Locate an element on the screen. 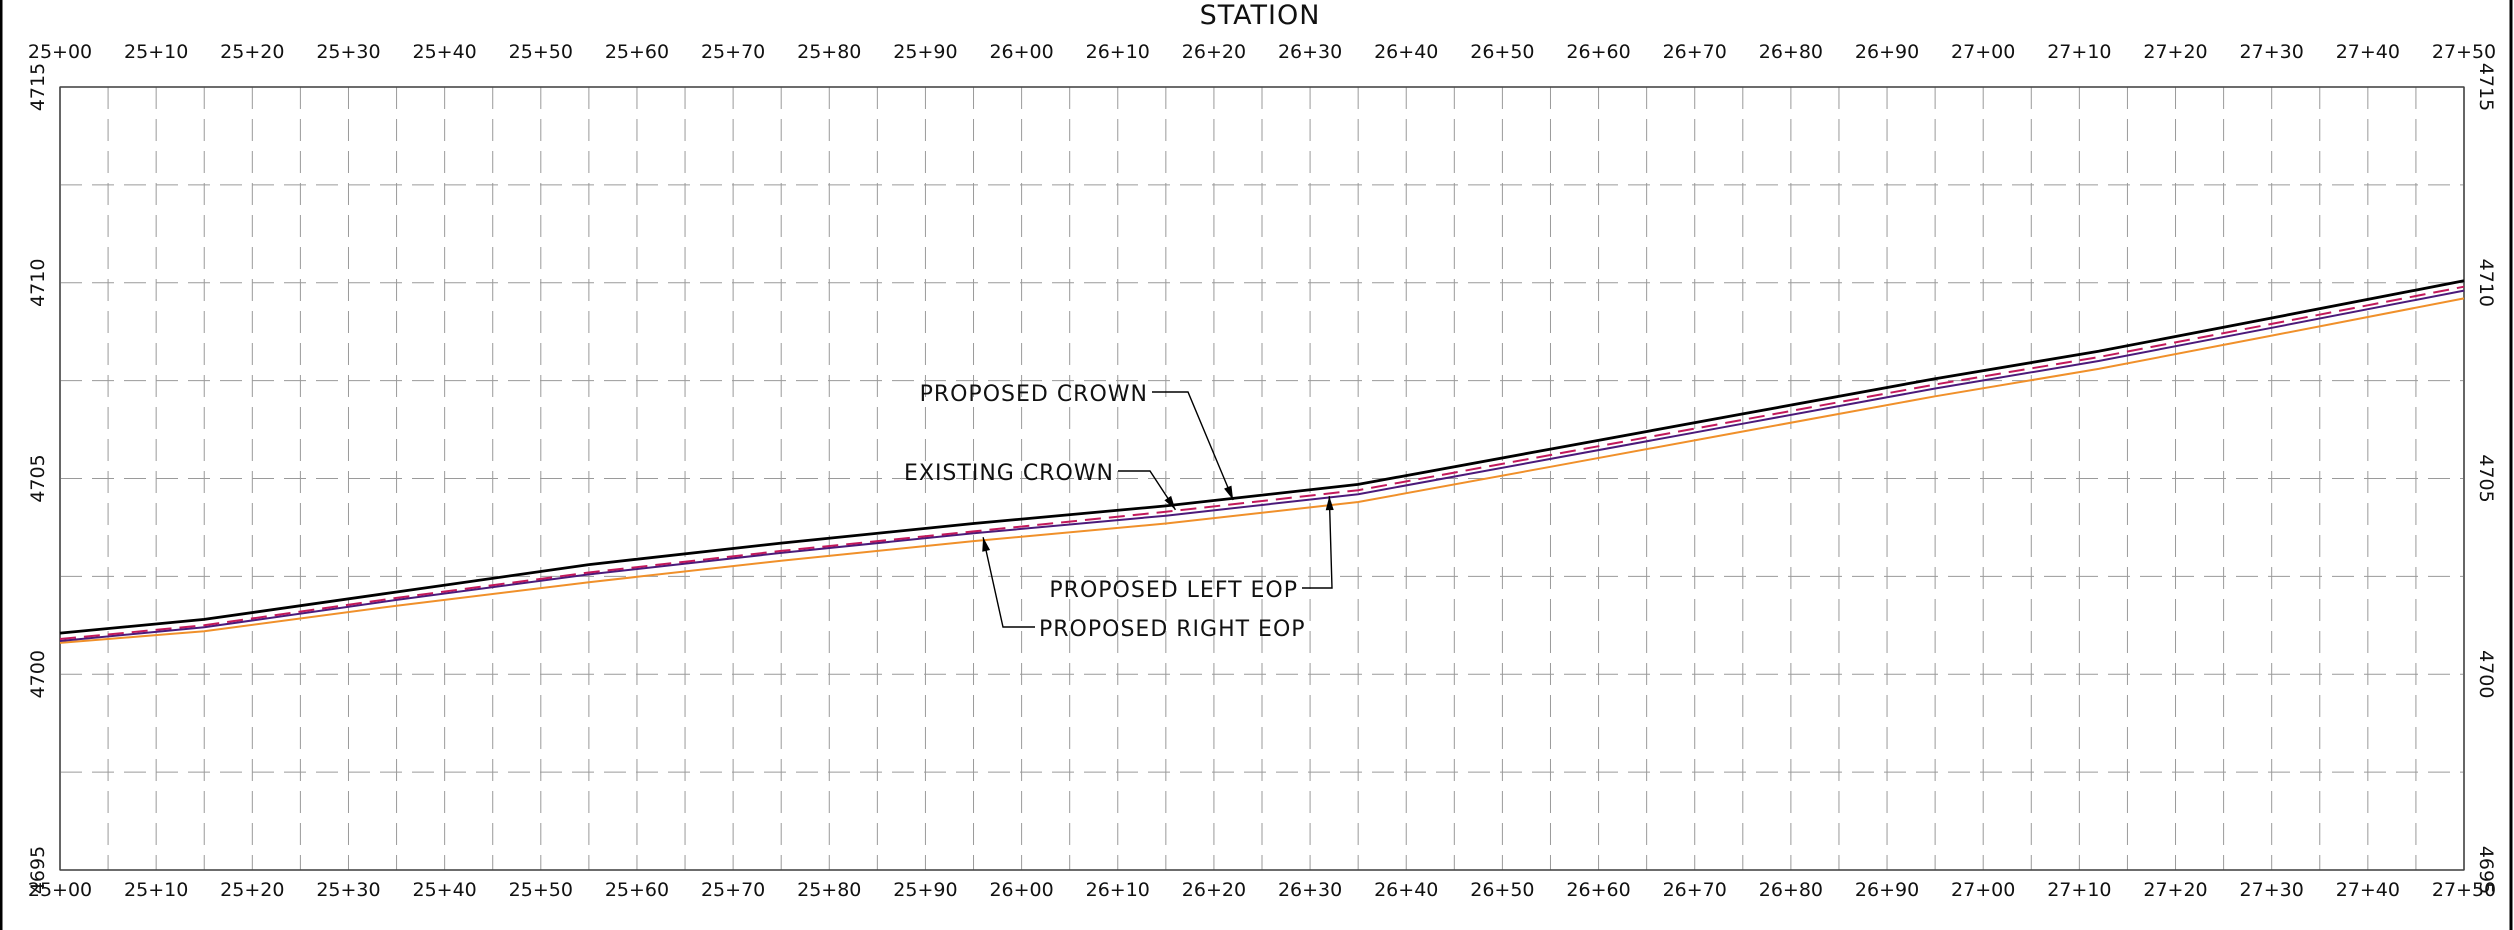 The image size is (2514, 930). x-tick-label-top: 25+60 is located at coordinates (637, 52).